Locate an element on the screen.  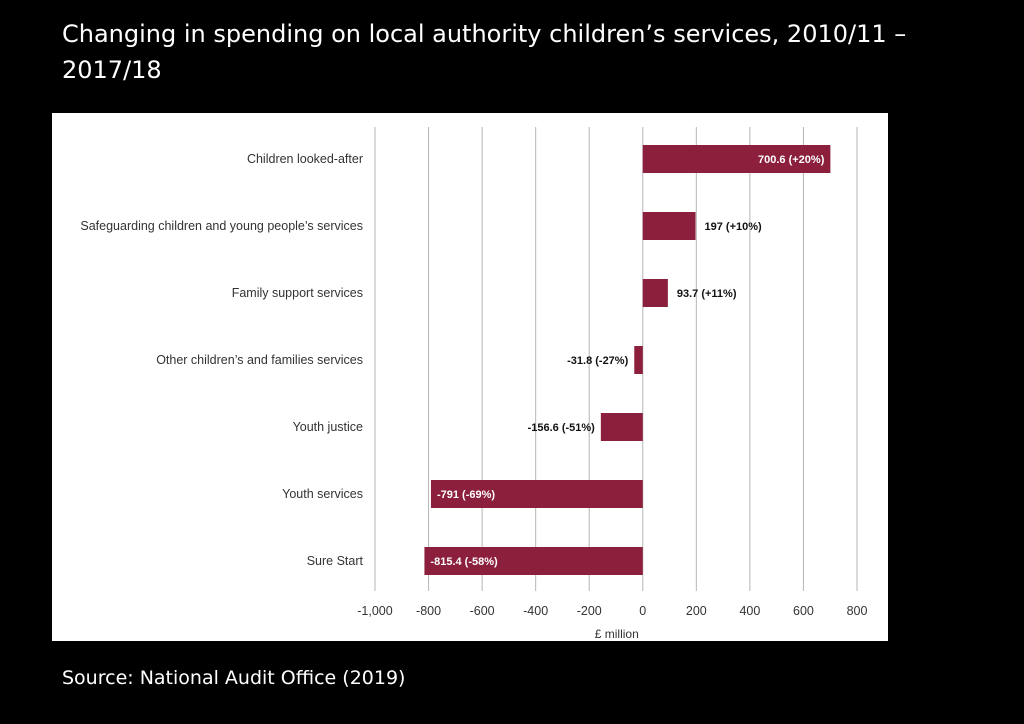
x-tick-label: 400 is located at coordinates (749, 611).